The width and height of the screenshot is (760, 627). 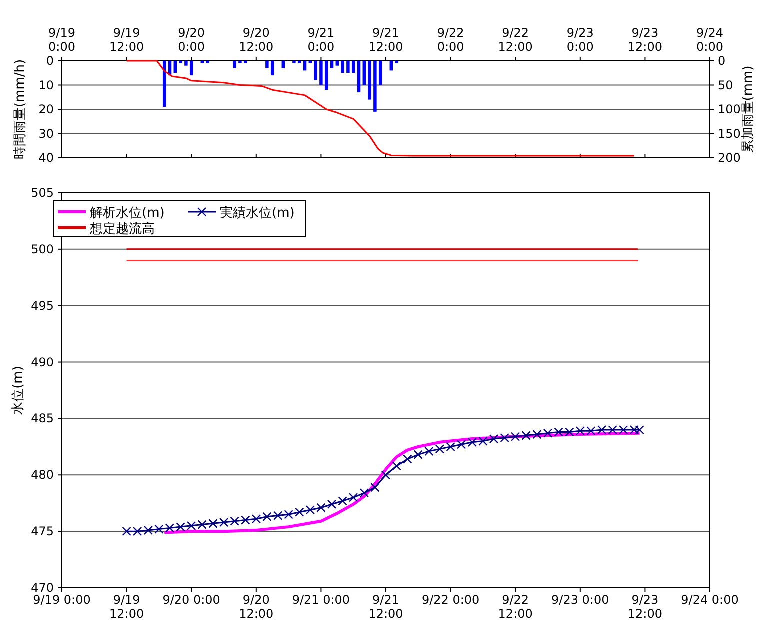 I want to click on y-tick-label: 480, so click(x=42, y=475).